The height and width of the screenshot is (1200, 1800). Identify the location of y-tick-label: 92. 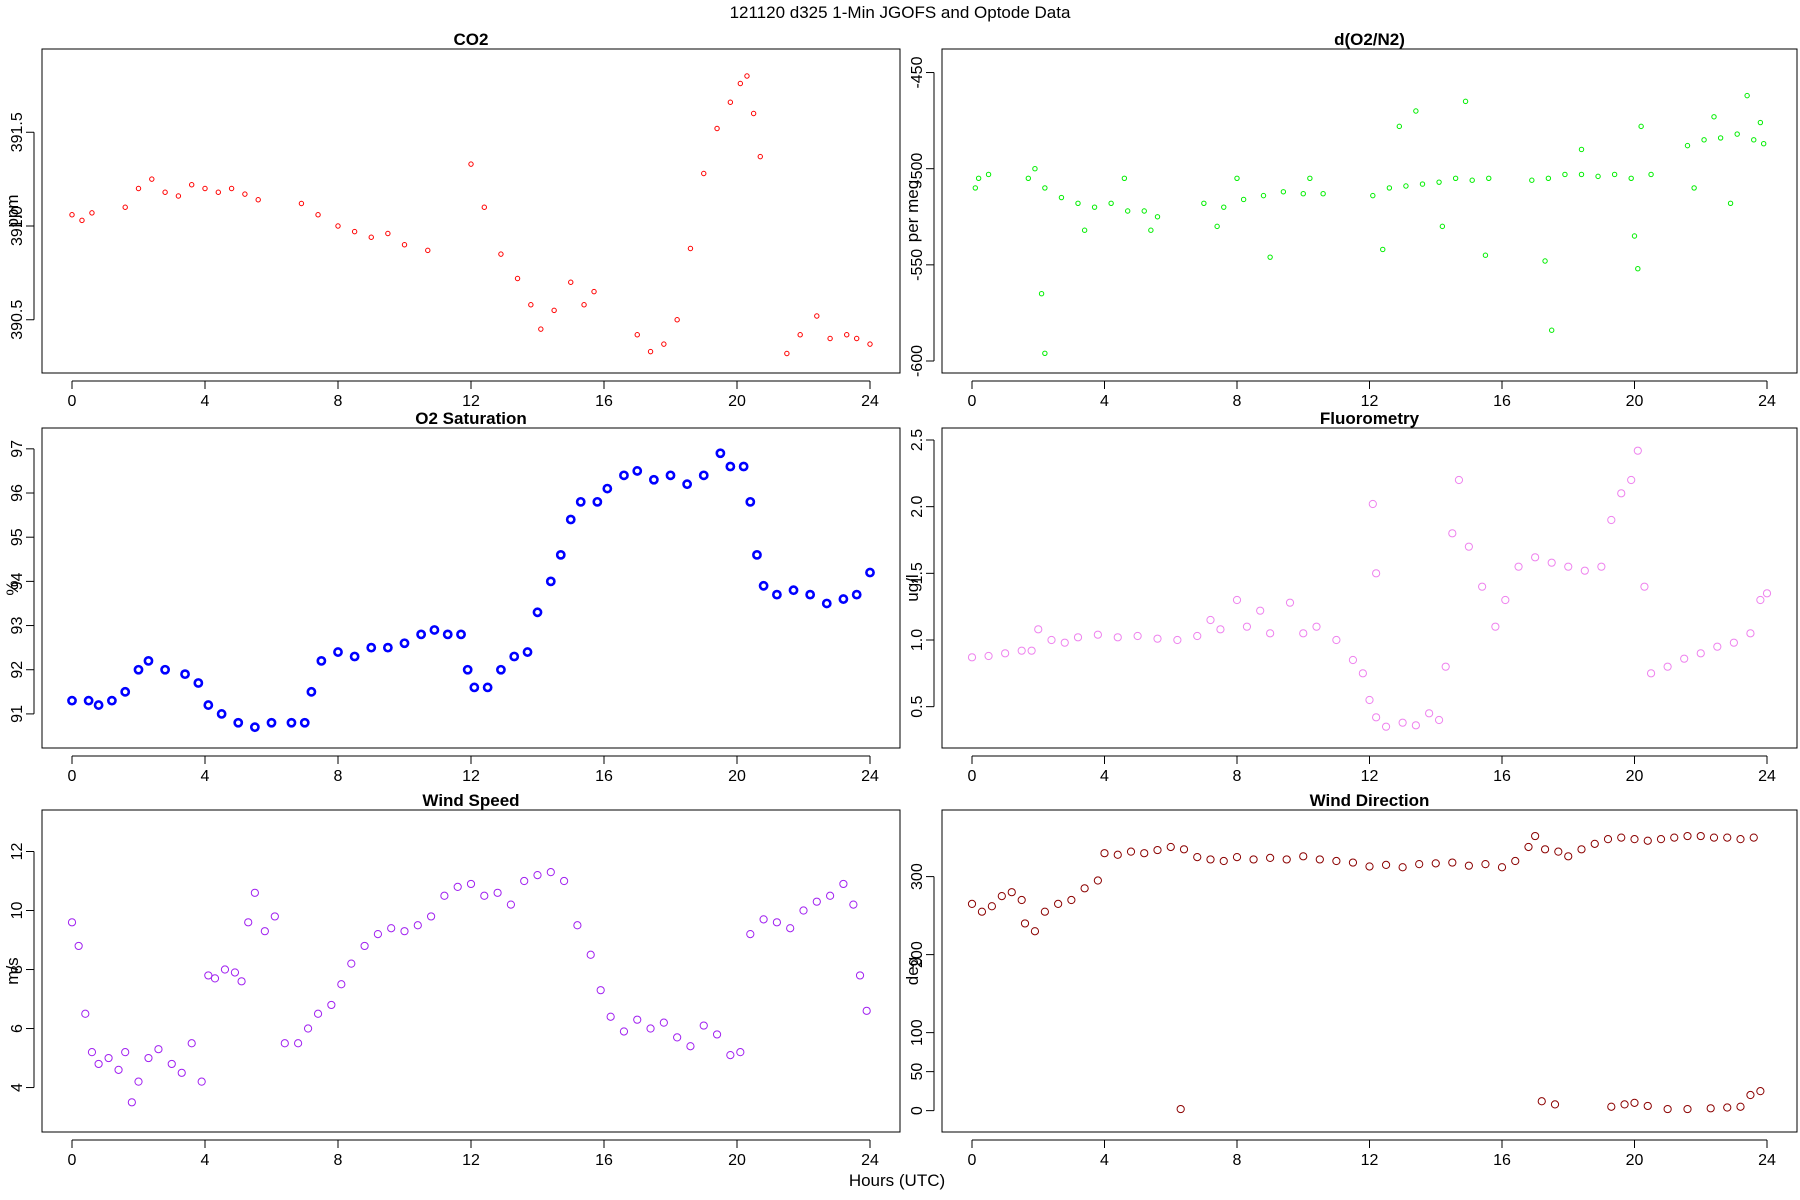
(17, 670).